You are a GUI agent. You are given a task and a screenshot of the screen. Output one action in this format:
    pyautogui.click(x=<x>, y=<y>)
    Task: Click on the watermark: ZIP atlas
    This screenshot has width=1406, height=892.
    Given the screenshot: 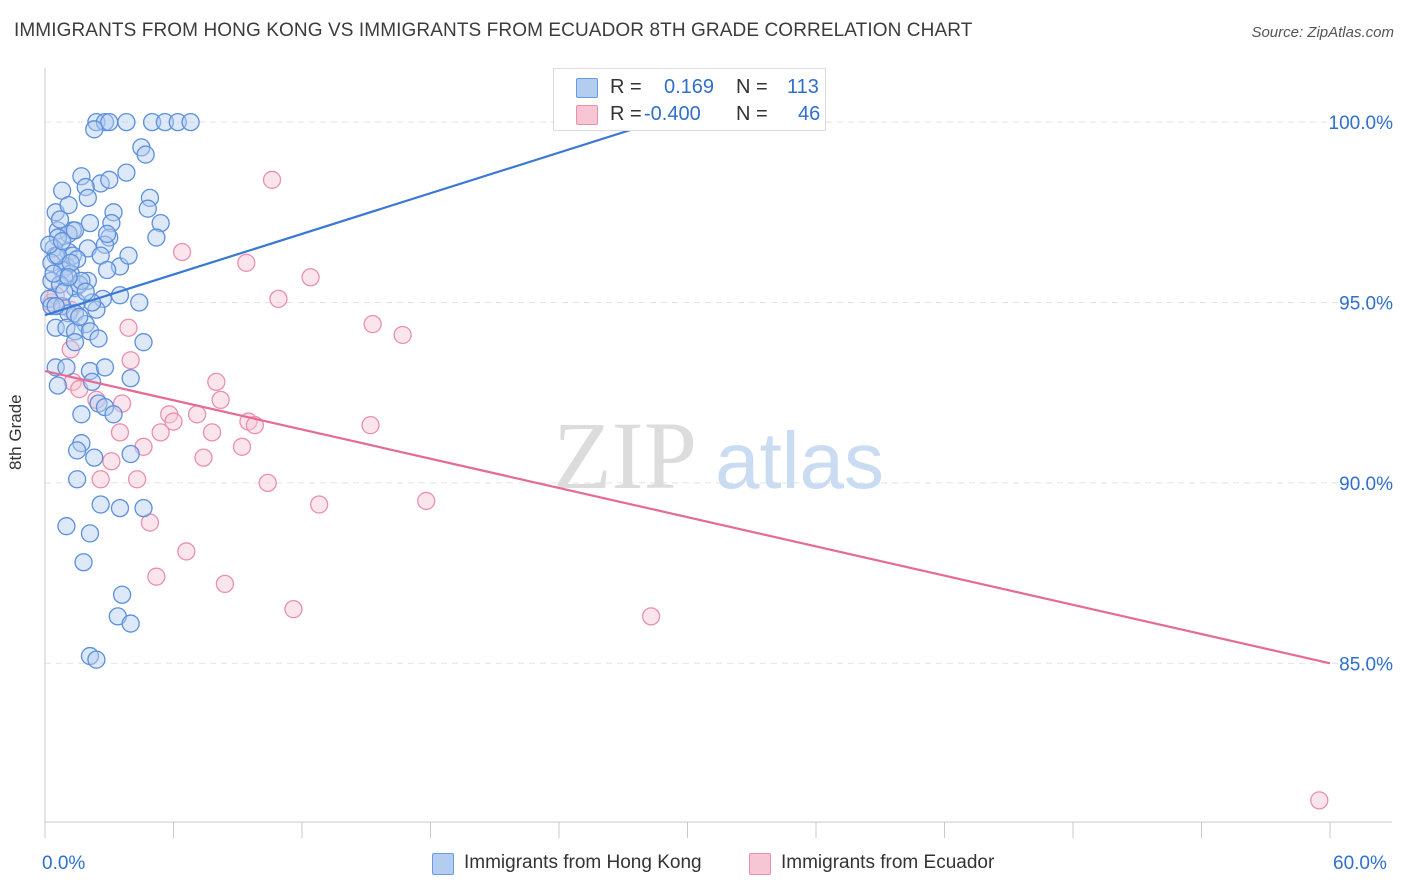 What is the action you would take?
    pyautogui.click(x=718, y=455)
    